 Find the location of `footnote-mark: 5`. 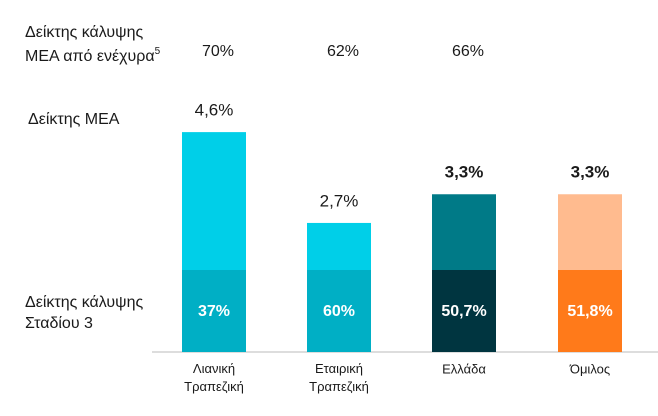

footnote-mark: 5 is located at coordinates (158, 51).